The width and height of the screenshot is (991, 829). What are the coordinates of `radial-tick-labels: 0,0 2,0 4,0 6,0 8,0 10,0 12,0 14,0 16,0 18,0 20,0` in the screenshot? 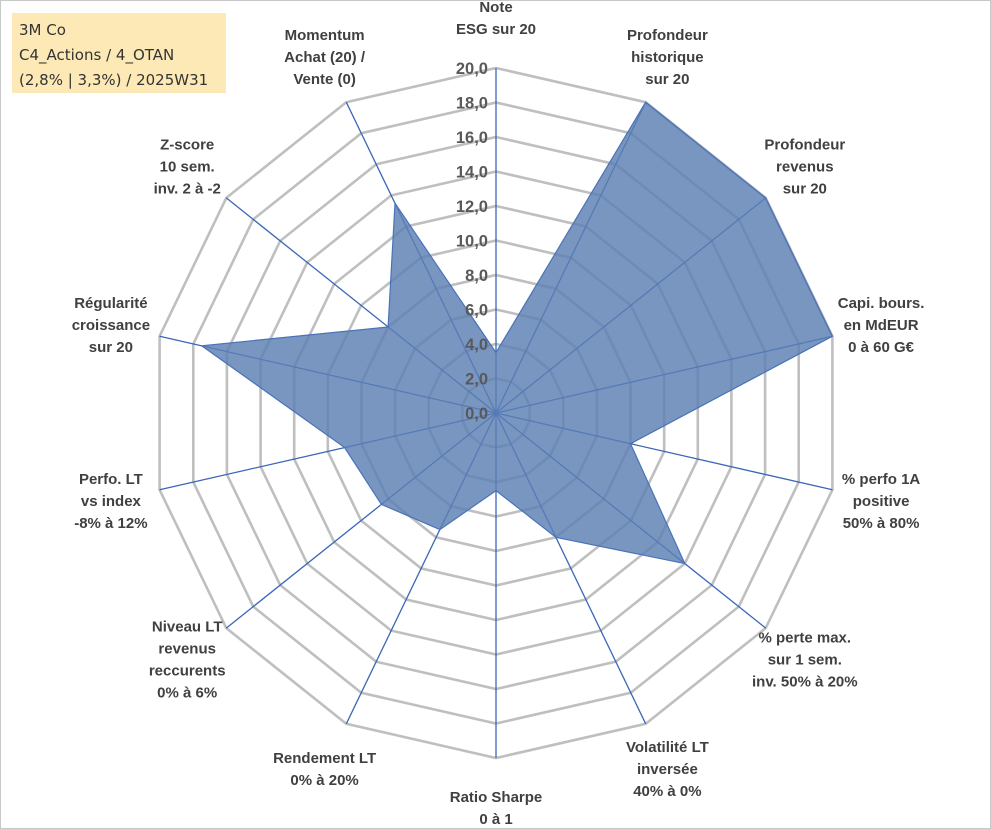 It's located at (472, 241).